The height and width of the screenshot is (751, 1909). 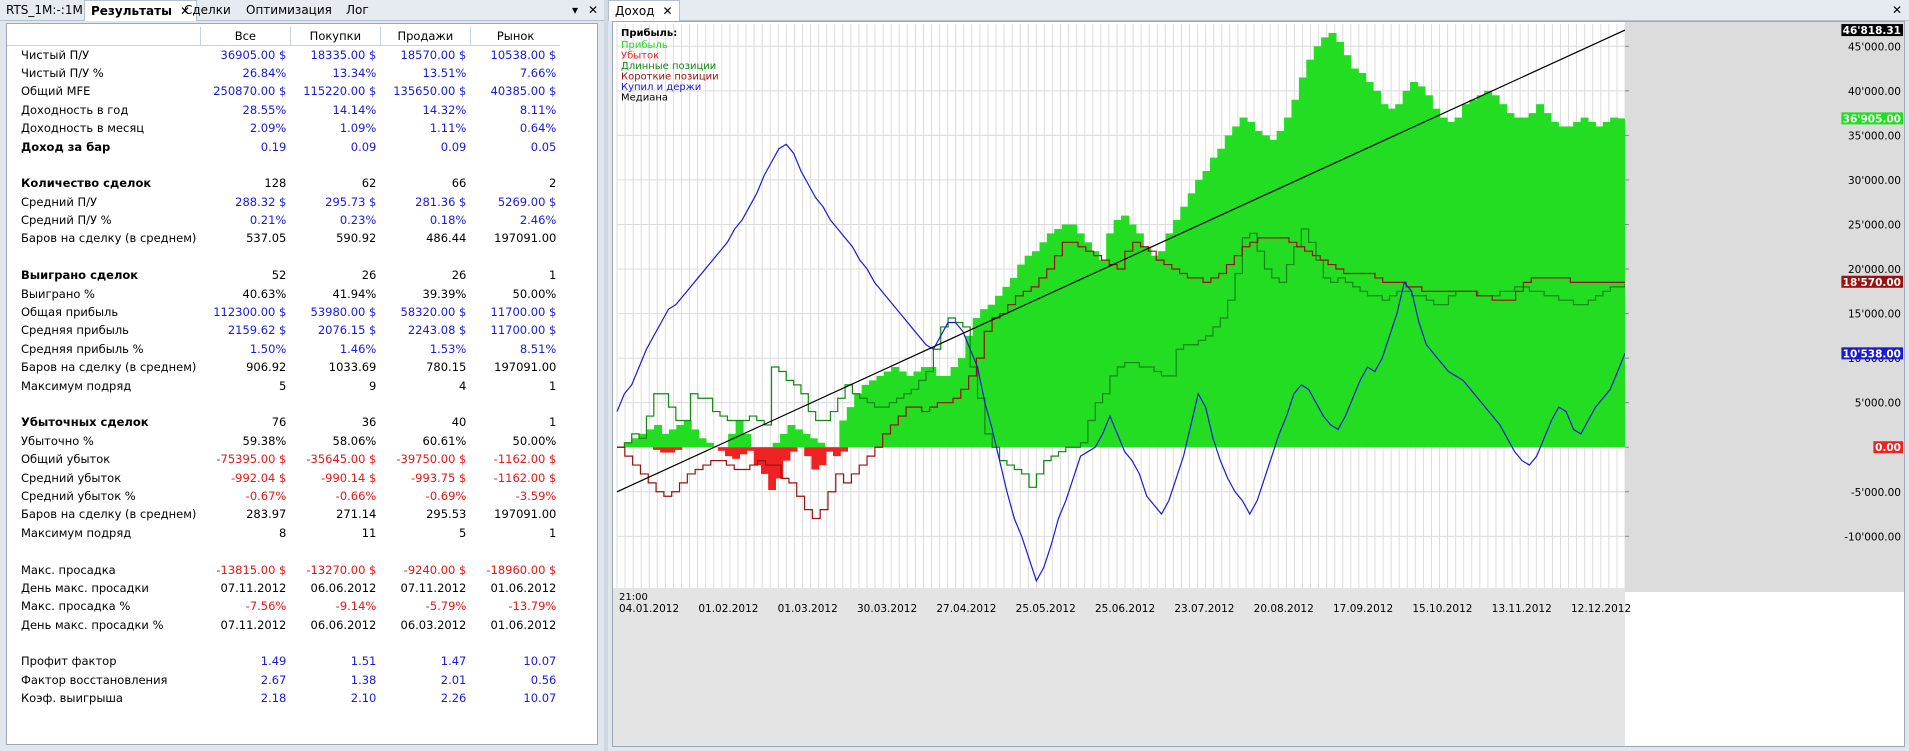 What do you see at coordinates (59, 201) in the screenshot?
I see `row-label: Средний П/У` at bounding box center [59, 201].